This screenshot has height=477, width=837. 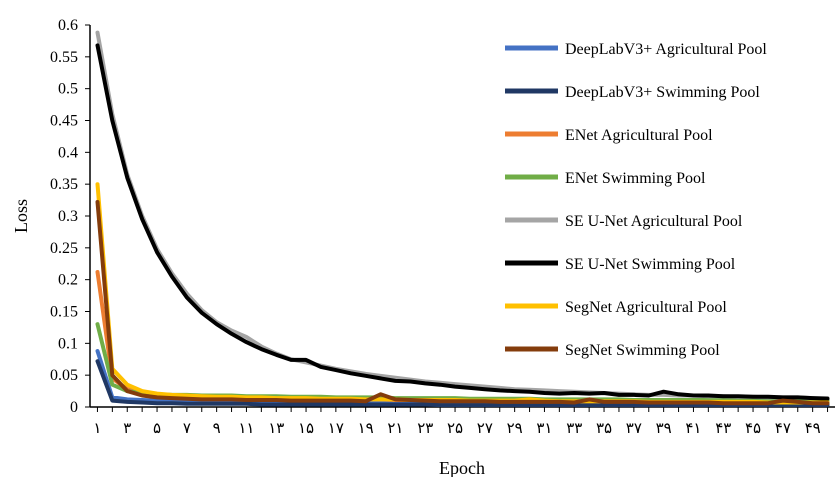 I want to click on x-tick-label: ۳۷, so click(x=634, y=429).